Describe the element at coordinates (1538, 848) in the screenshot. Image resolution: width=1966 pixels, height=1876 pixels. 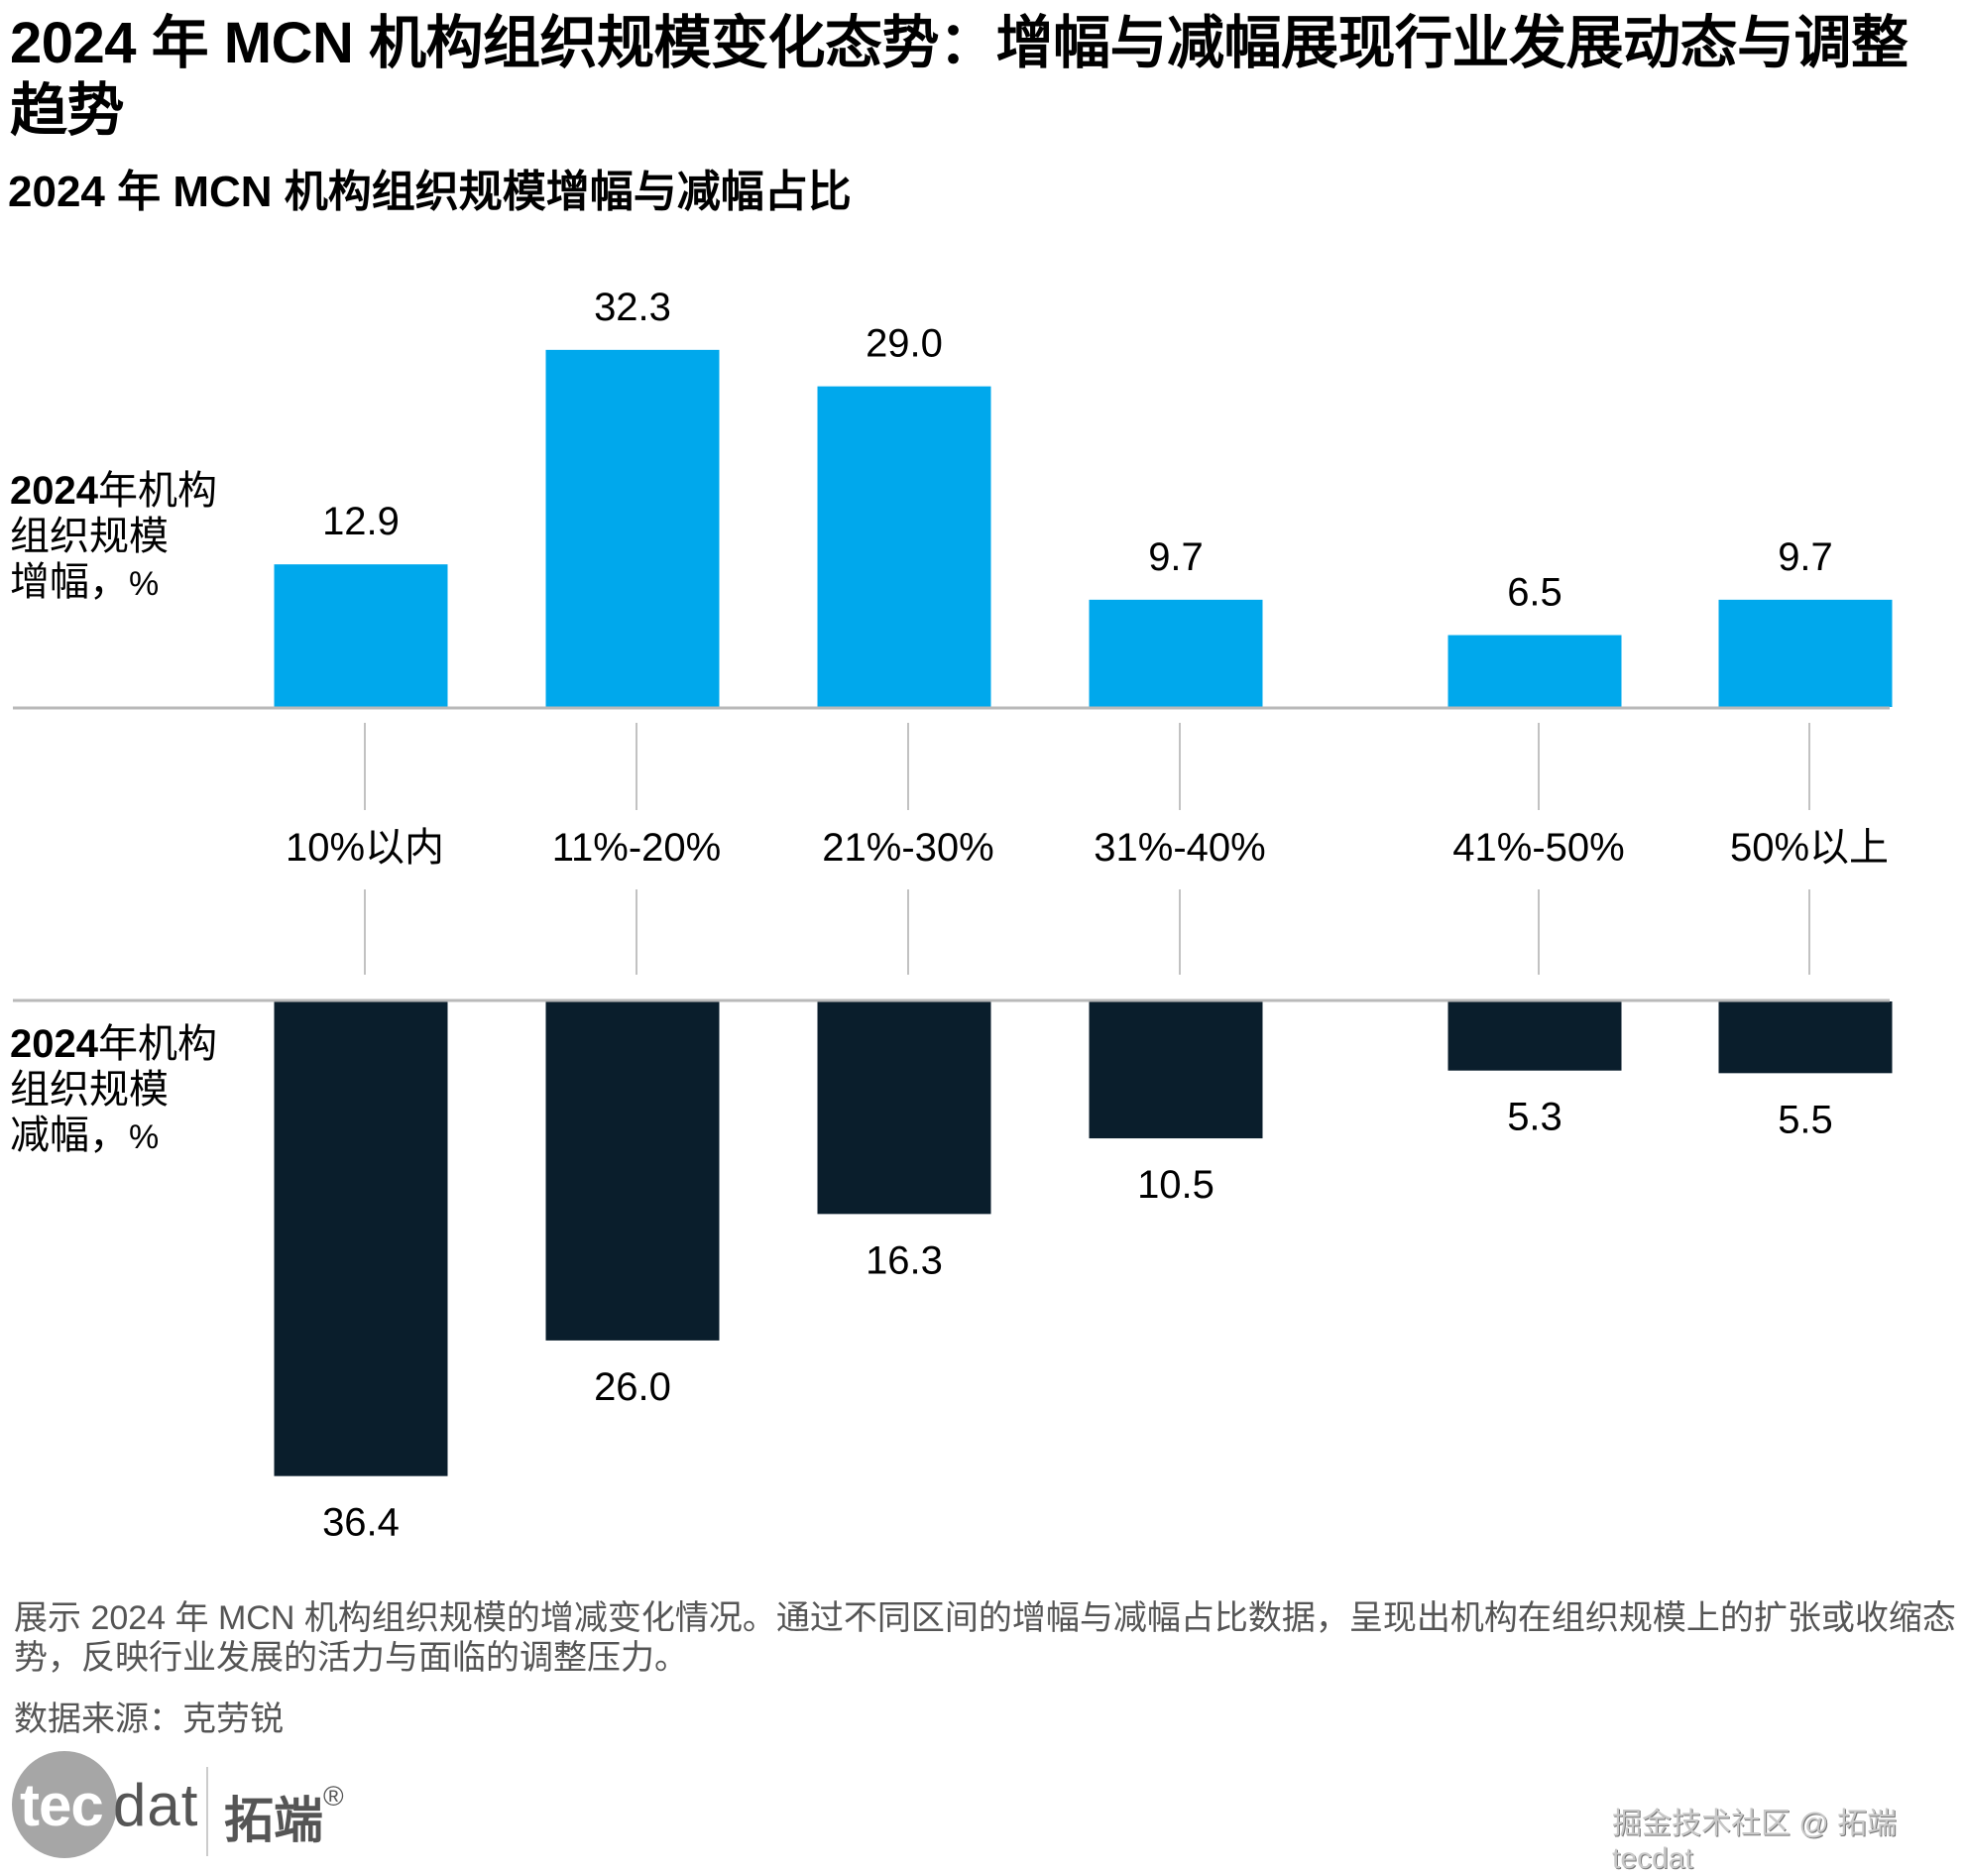
I see `category-label: 41%-50%` at that location.